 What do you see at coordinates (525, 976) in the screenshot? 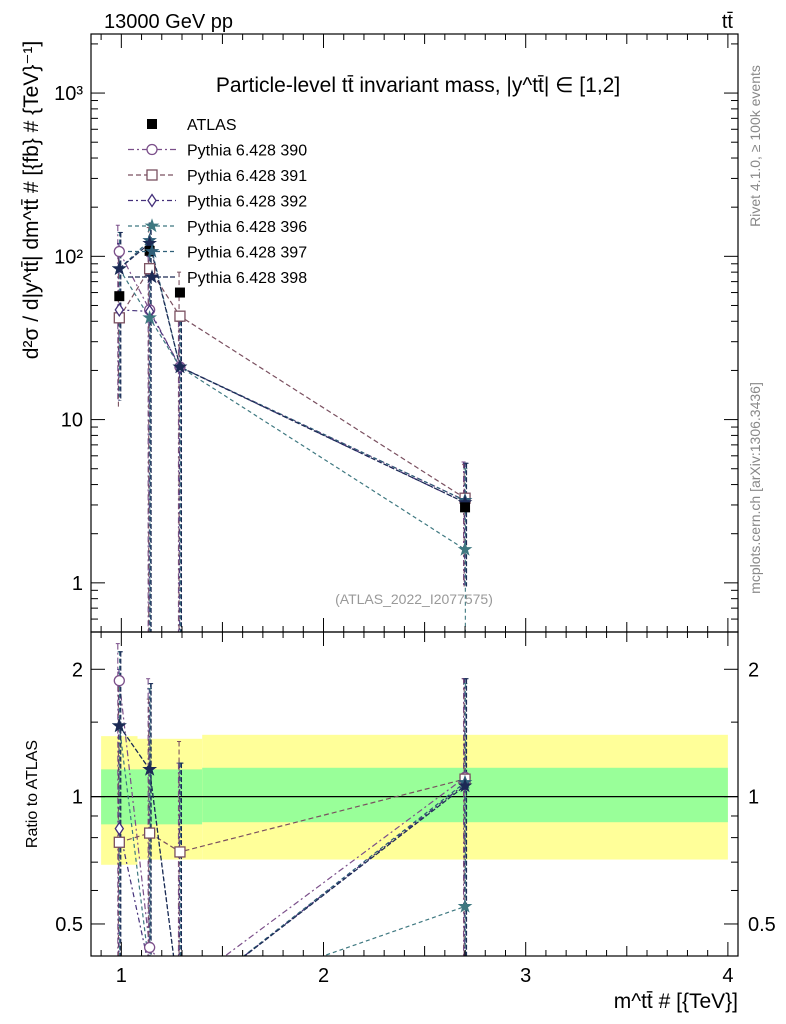
I see `xtick-label-2: 3` at bounding box center [525, 976].